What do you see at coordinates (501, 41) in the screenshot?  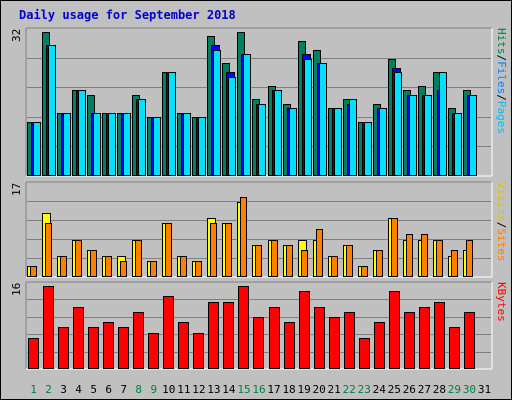 I see `axis-legend-part: Hits` at bounding box center [501, 41].